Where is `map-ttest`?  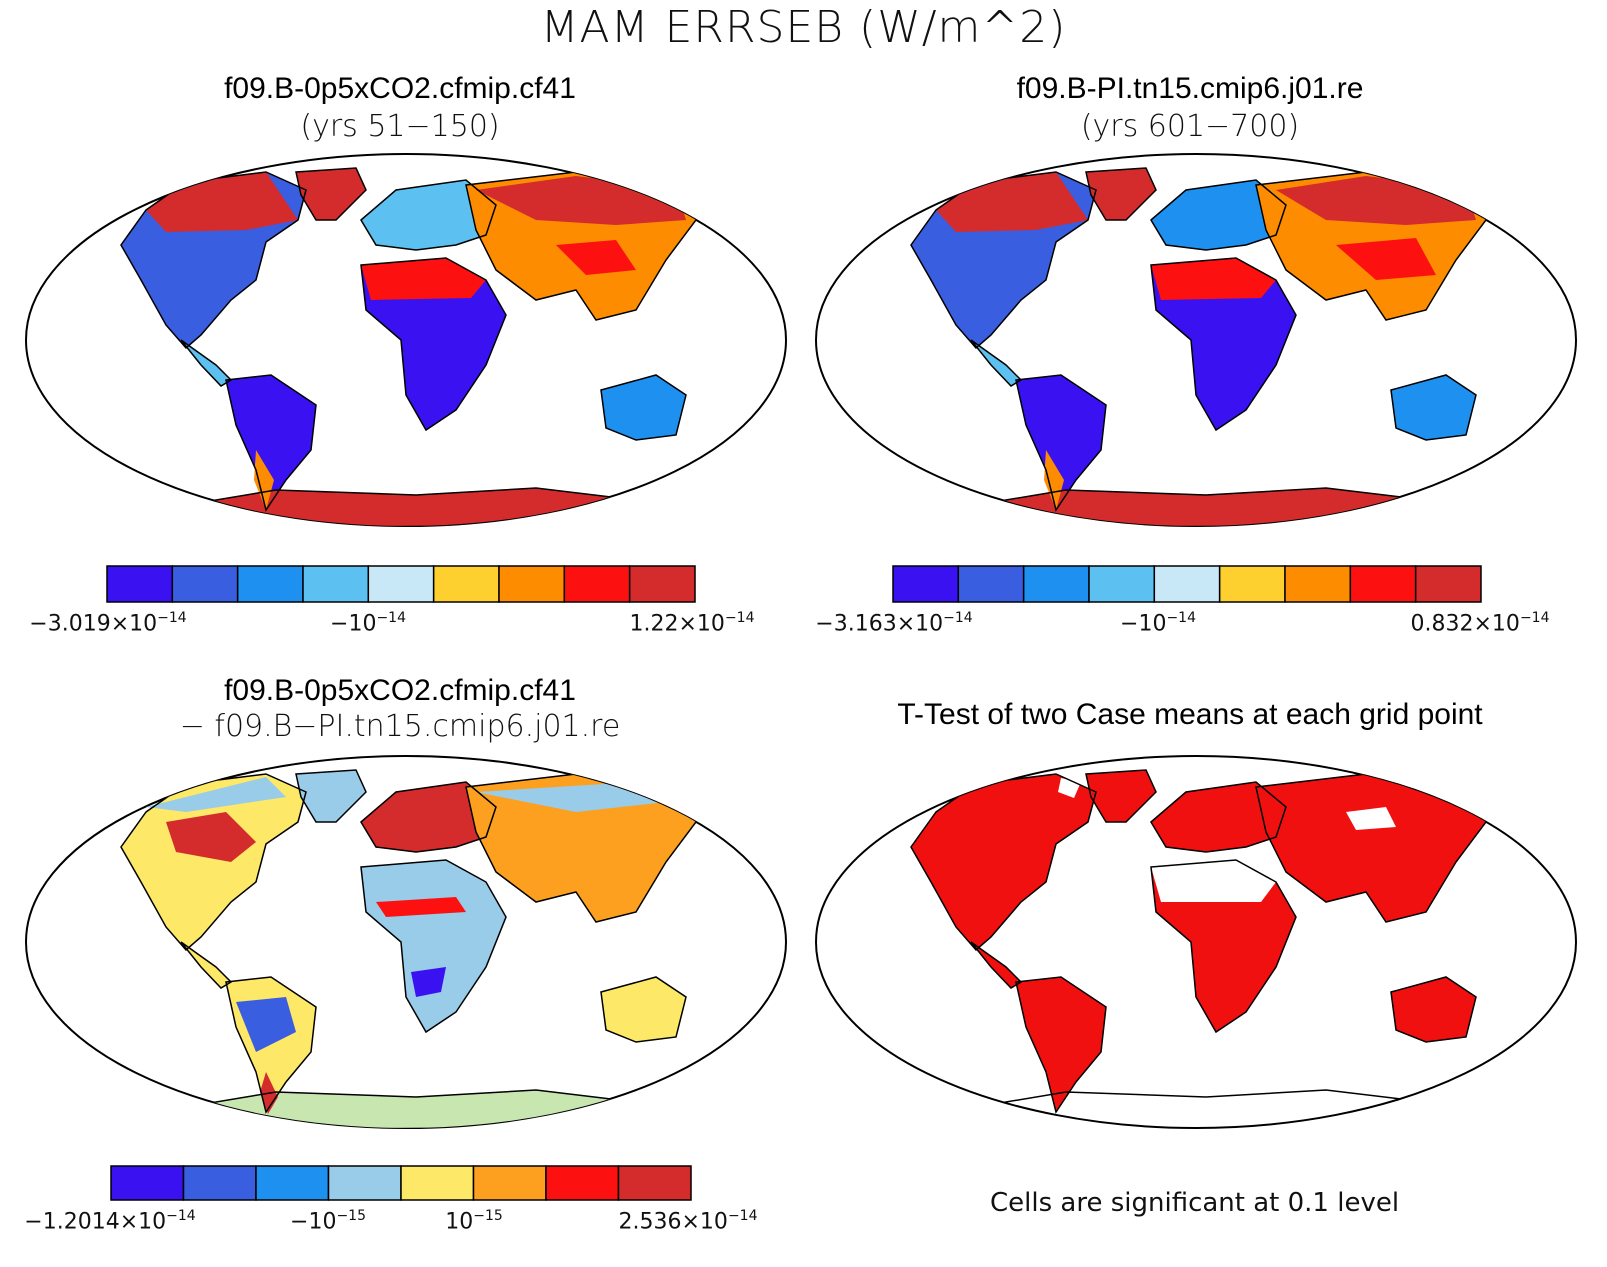
map-ttest is located at coordinates (1196, 942).